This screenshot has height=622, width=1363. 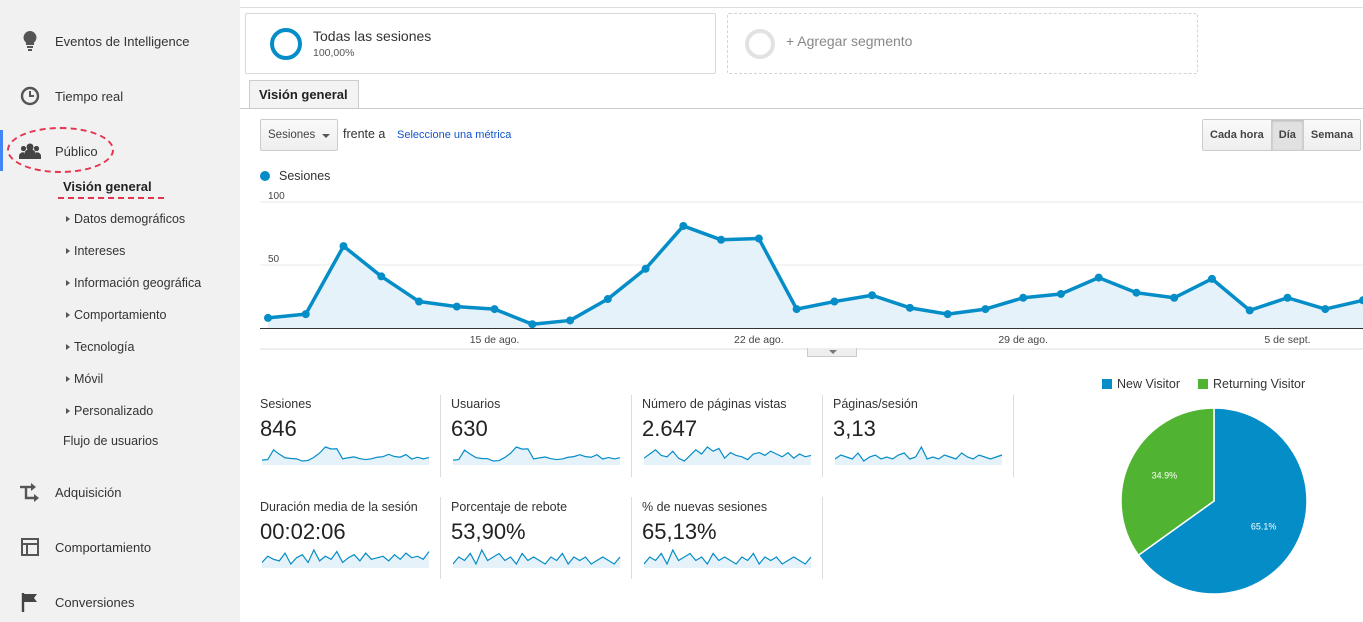 What do you see at coordinates (120, 96) in the screenshot?
I see `nav-realtime: Tiempo real` at bounding box center [120, 96].